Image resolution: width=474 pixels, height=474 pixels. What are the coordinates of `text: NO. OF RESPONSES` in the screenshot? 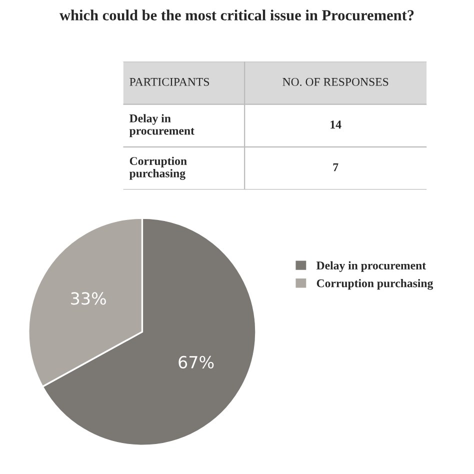 It's located at (335, 82).